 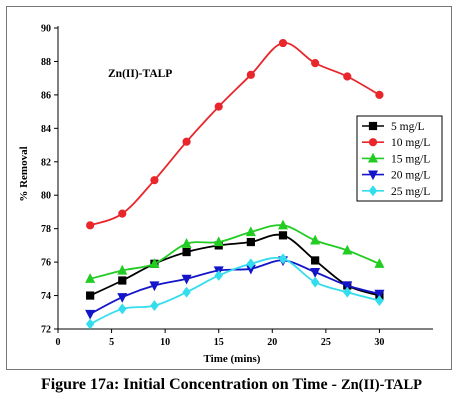 What do you see at coordinates (410, 159) in the screenshot?
I see `legend-label: 15 mg/L` at bounding box center [410, 159].